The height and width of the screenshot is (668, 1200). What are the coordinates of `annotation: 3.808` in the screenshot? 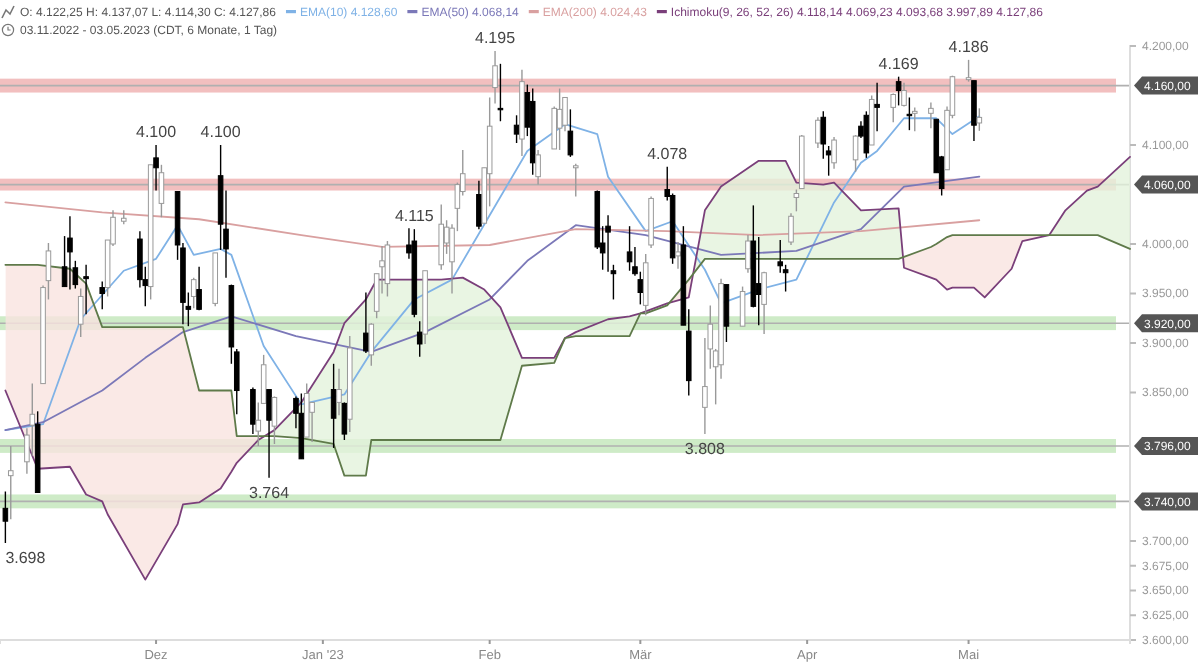 It's located at (705, 449).